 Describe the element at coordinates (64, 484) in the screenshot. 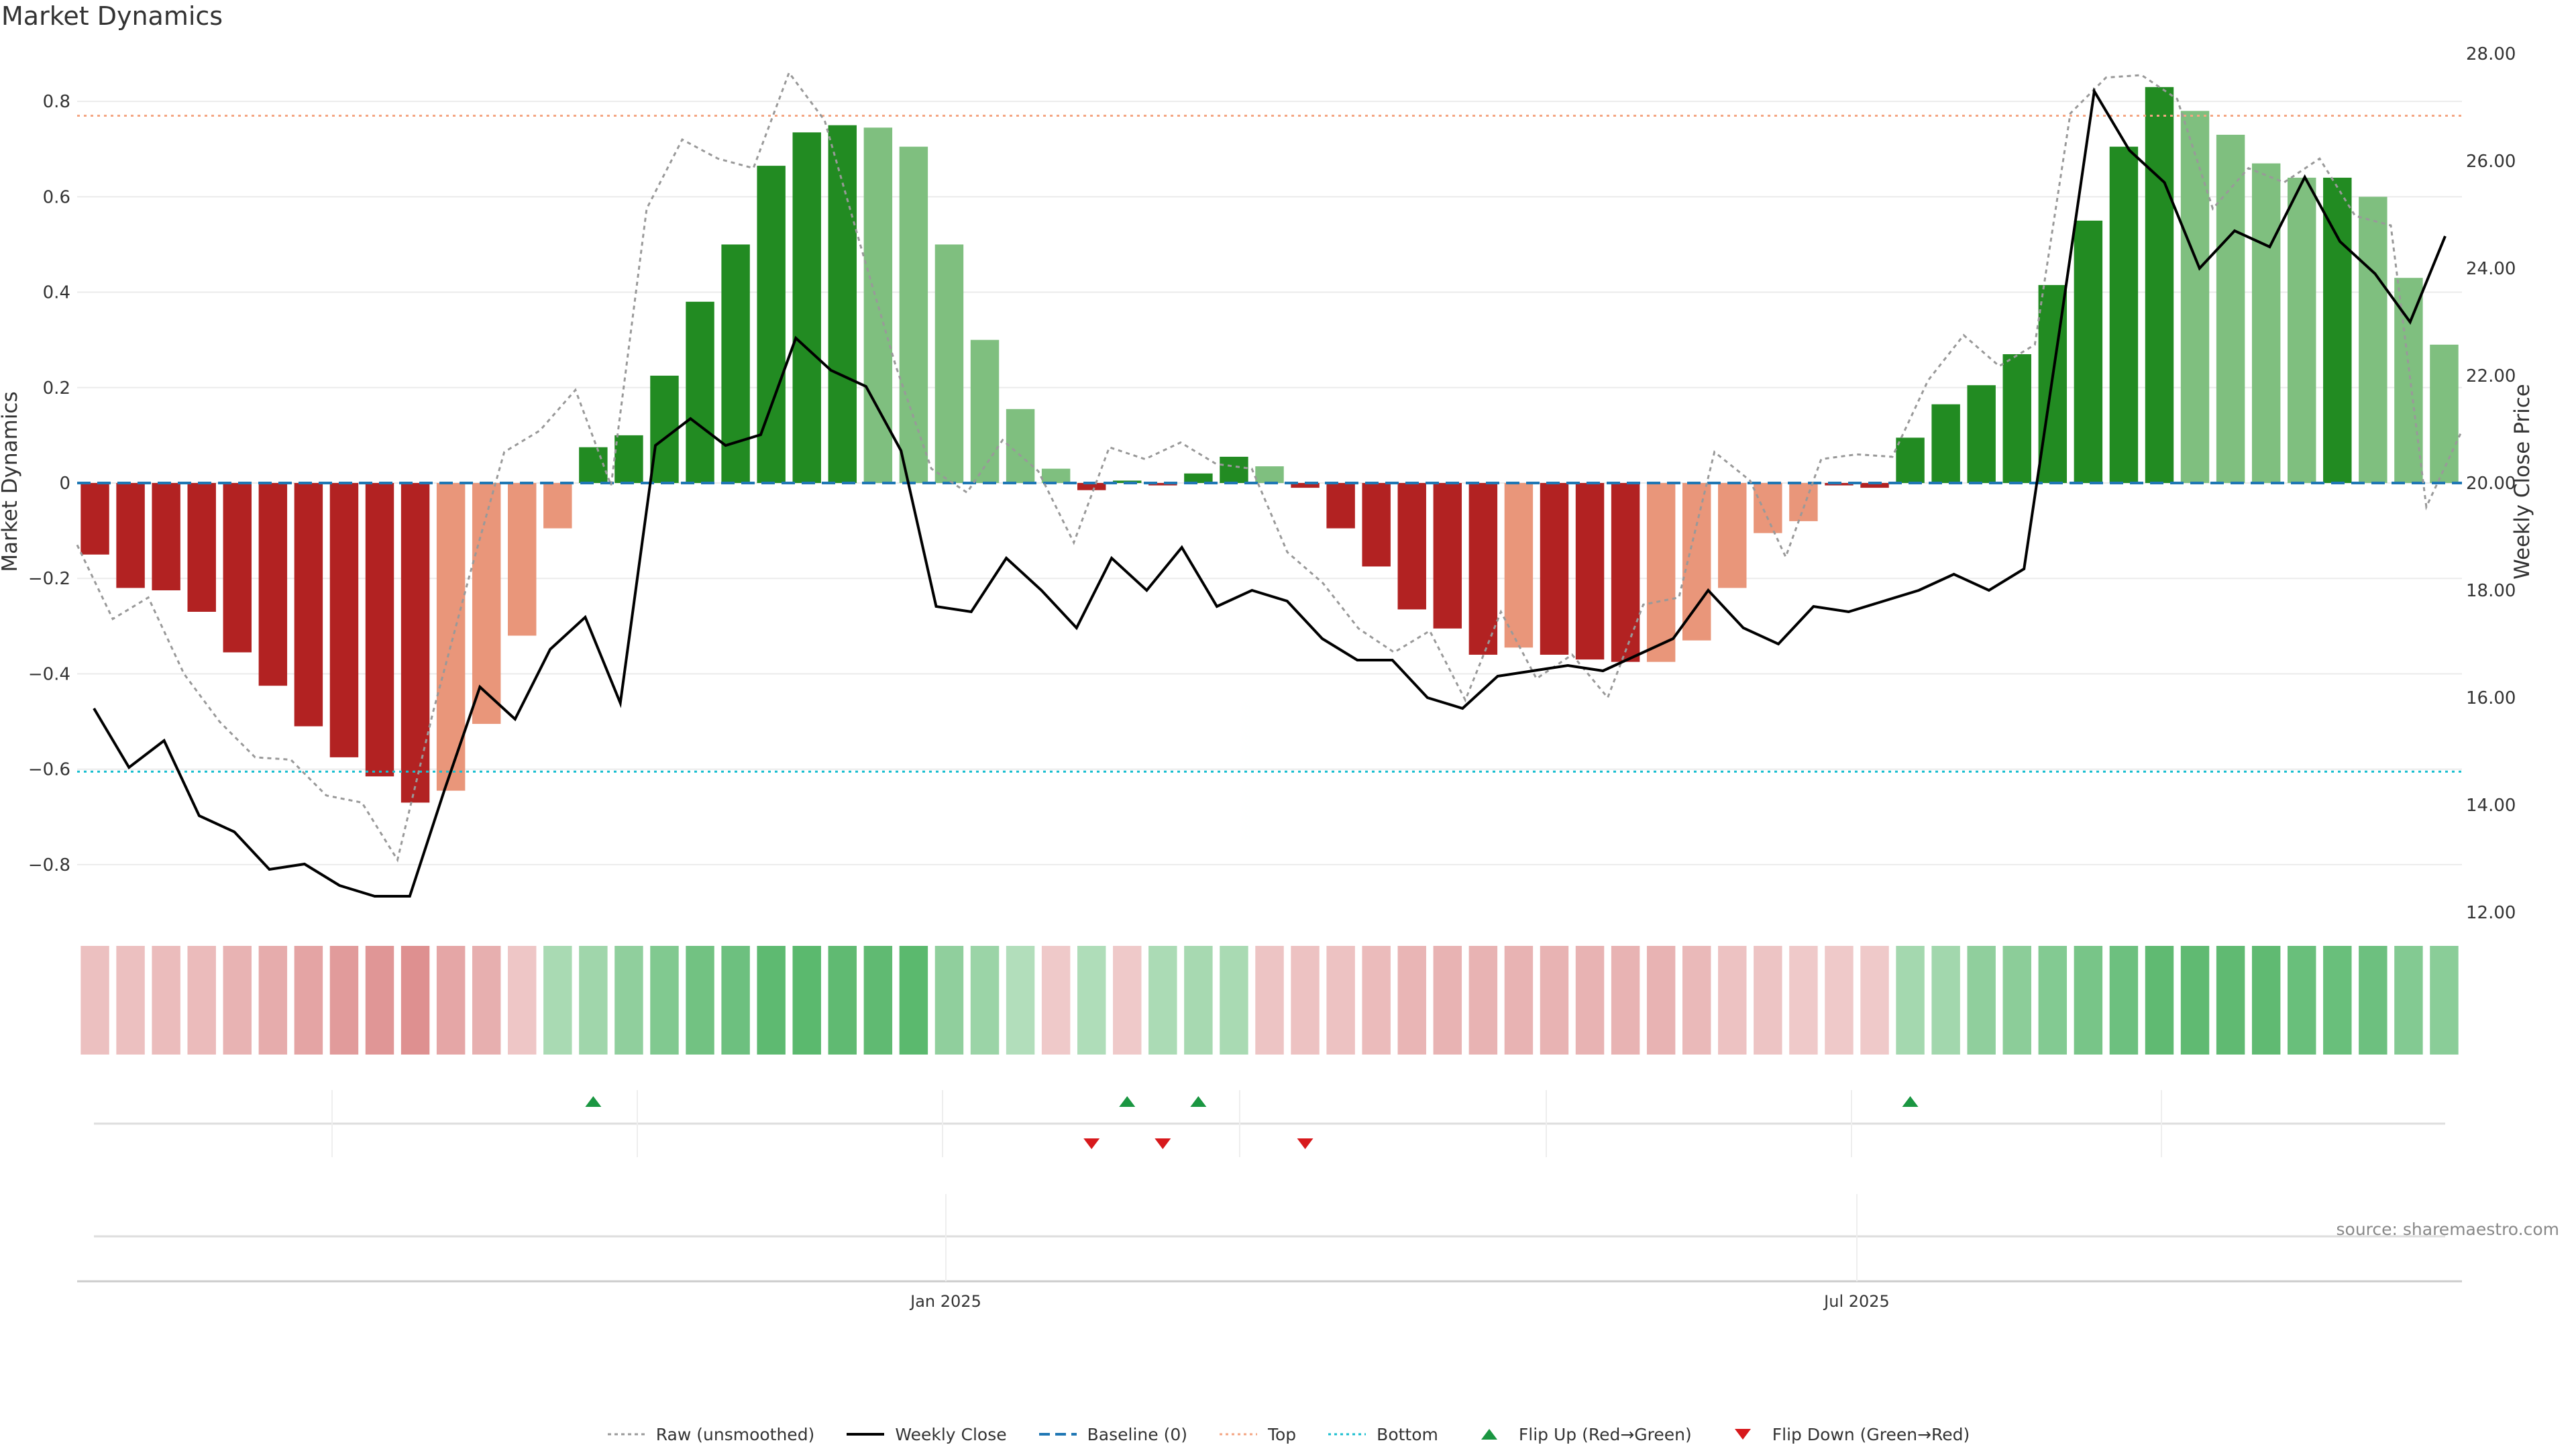

I see `y-tick-label: 0` at that location.